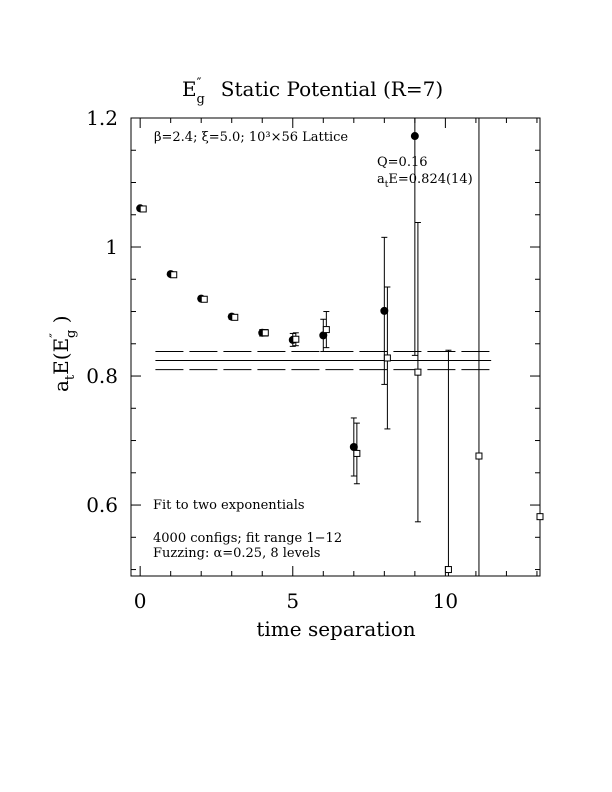  I want to click on title-main: E, so click(189, 89).